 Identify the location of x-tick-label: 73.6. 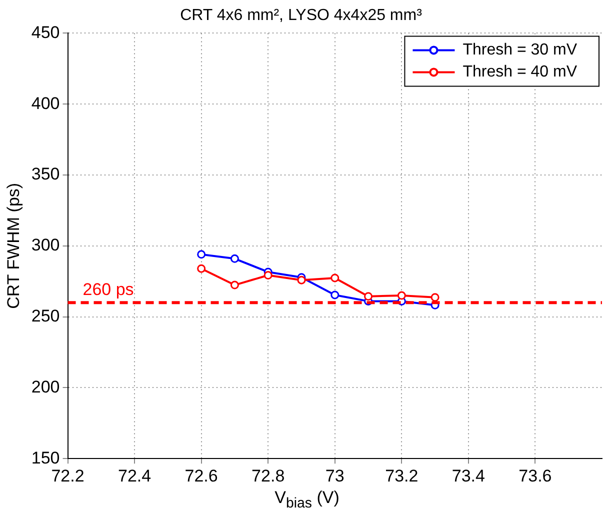
(535, 476).